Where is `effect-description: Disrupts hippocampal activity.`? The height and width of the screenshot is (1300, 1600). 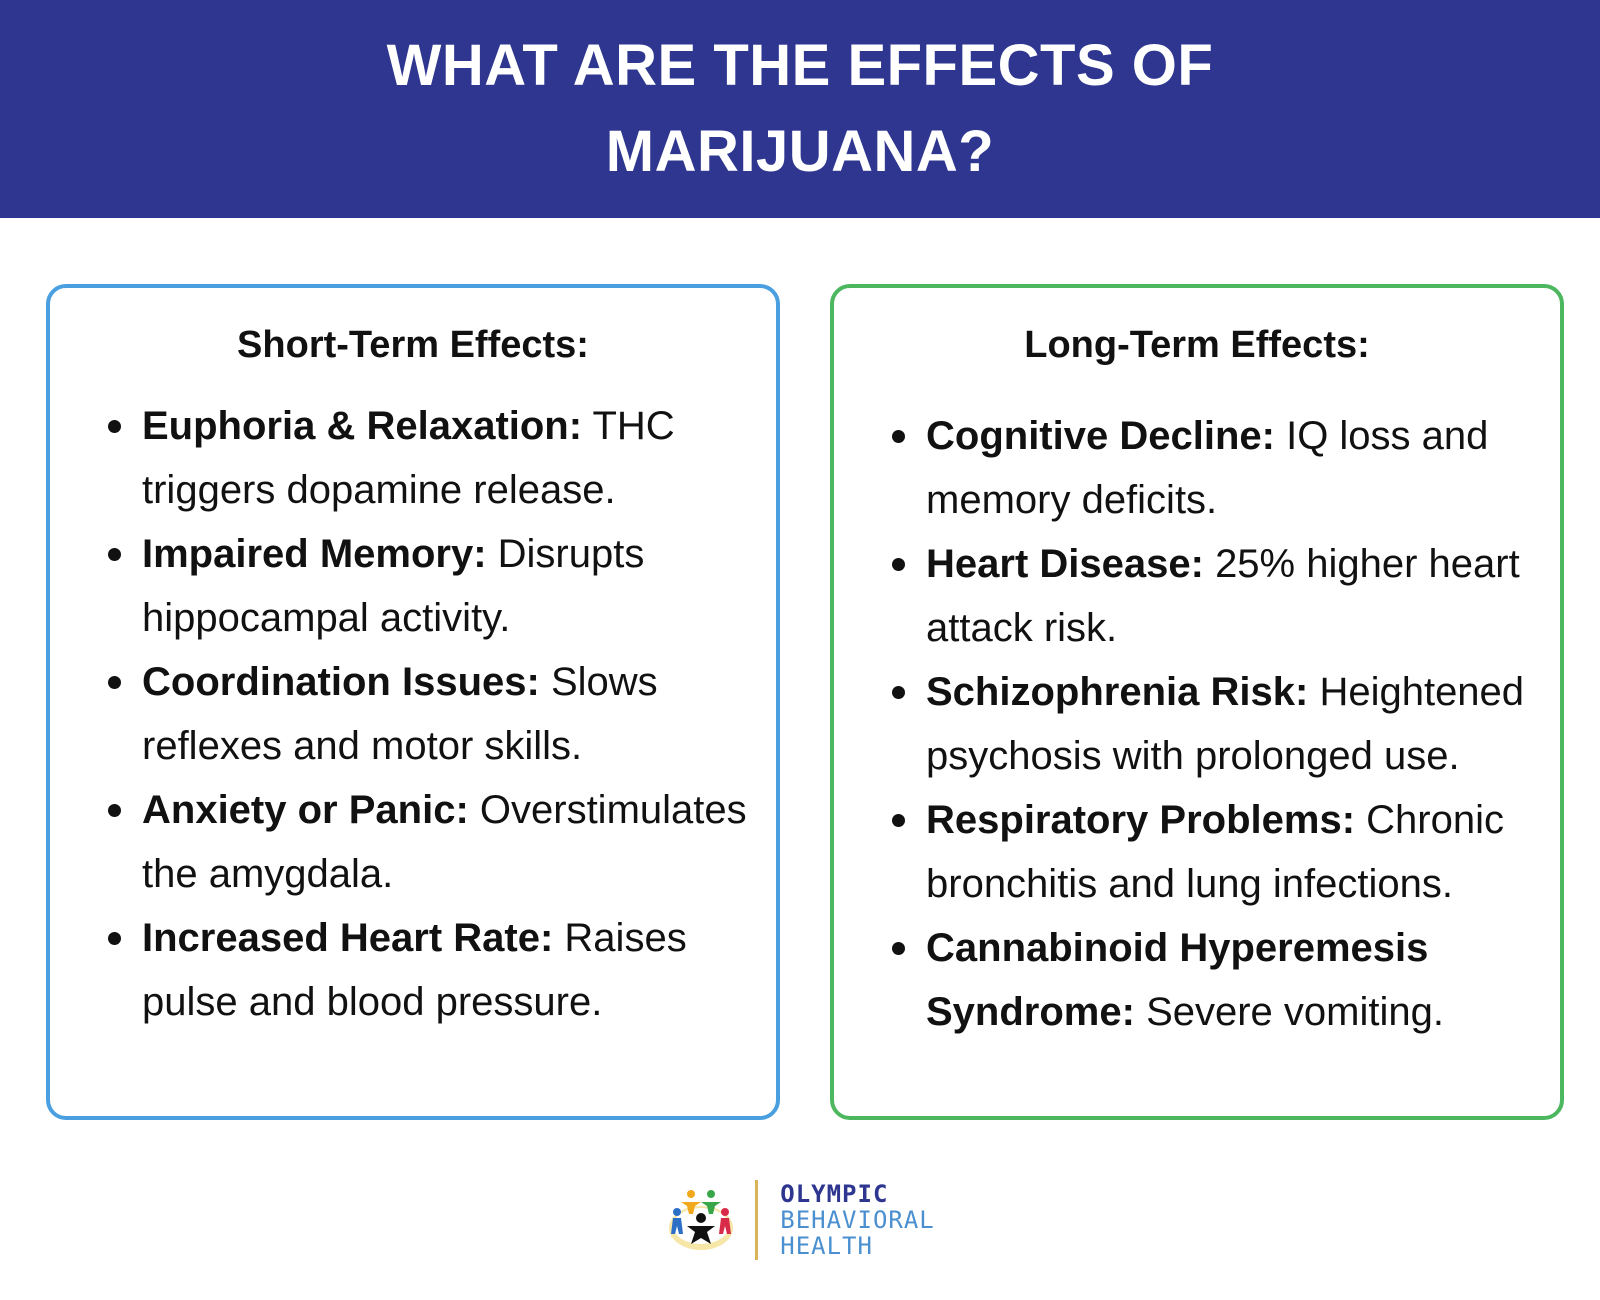 effect-description: Disrupts hippocampal activity. is located at coordinates (393, 586).